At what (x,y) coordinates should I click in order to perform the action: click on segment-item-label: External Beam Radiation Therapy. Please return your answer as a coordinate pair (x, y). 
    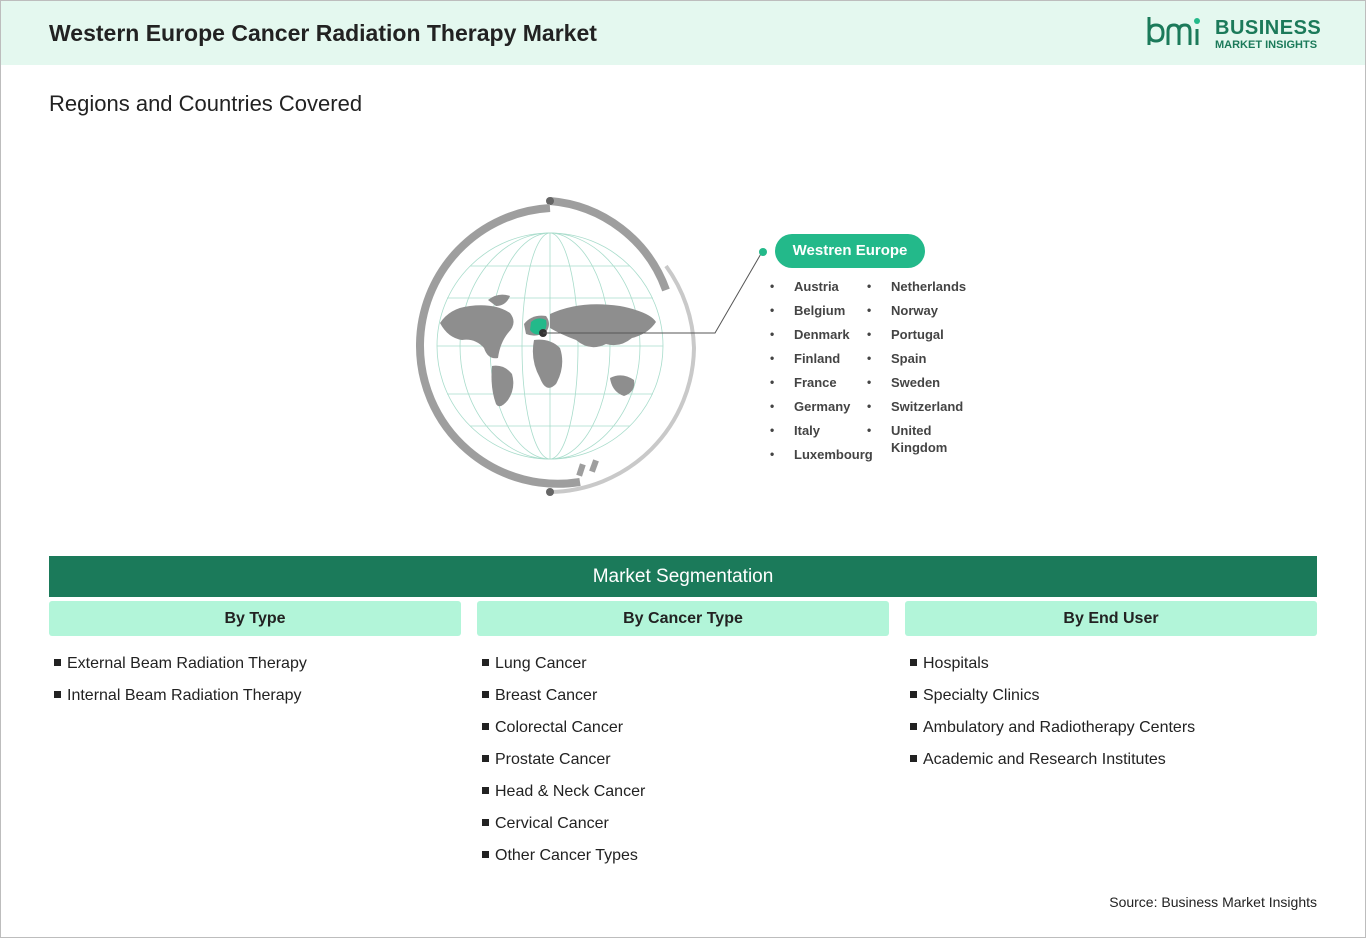
    Looking at the image, I should click on (187, 663).